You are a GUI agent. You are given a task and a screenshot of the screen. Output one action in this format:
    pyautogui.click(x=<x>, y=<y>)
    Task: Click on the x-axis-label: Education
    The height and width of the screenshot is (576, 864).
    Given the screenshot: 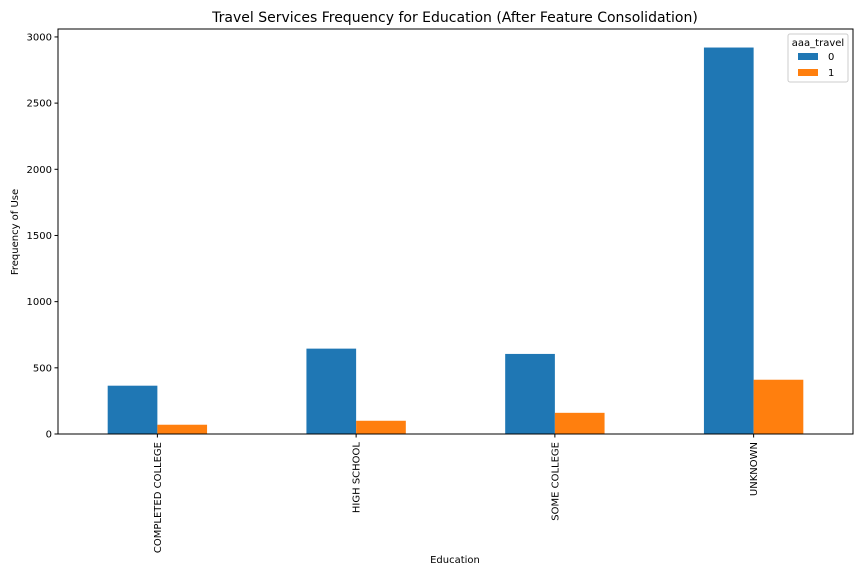 What is the action you would take?
    pyautogui.click(x=455, y=560)
    